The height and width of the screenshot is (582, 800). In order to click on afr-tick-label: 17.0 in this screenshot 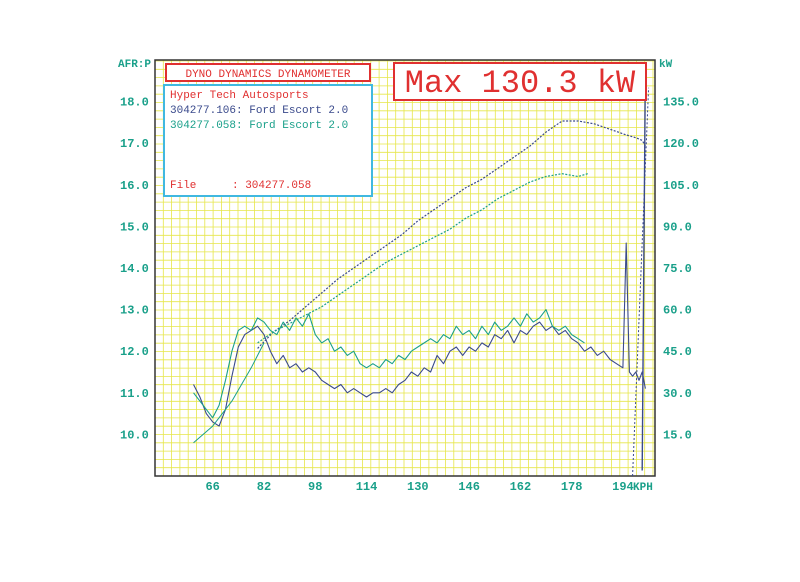, I will do `click(134, 144)`.